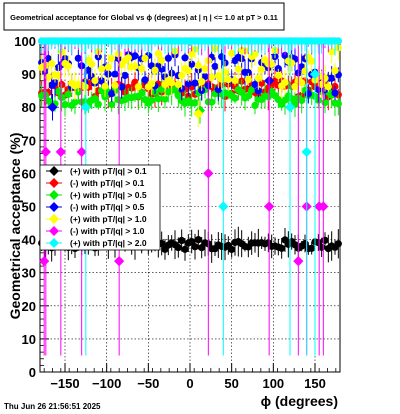 This screenshot has height=414, width=400. What do you see at coordinates (29, 74) in the screenshot?
I see `y-tick-label: 90` at bounding box center [29, 74].